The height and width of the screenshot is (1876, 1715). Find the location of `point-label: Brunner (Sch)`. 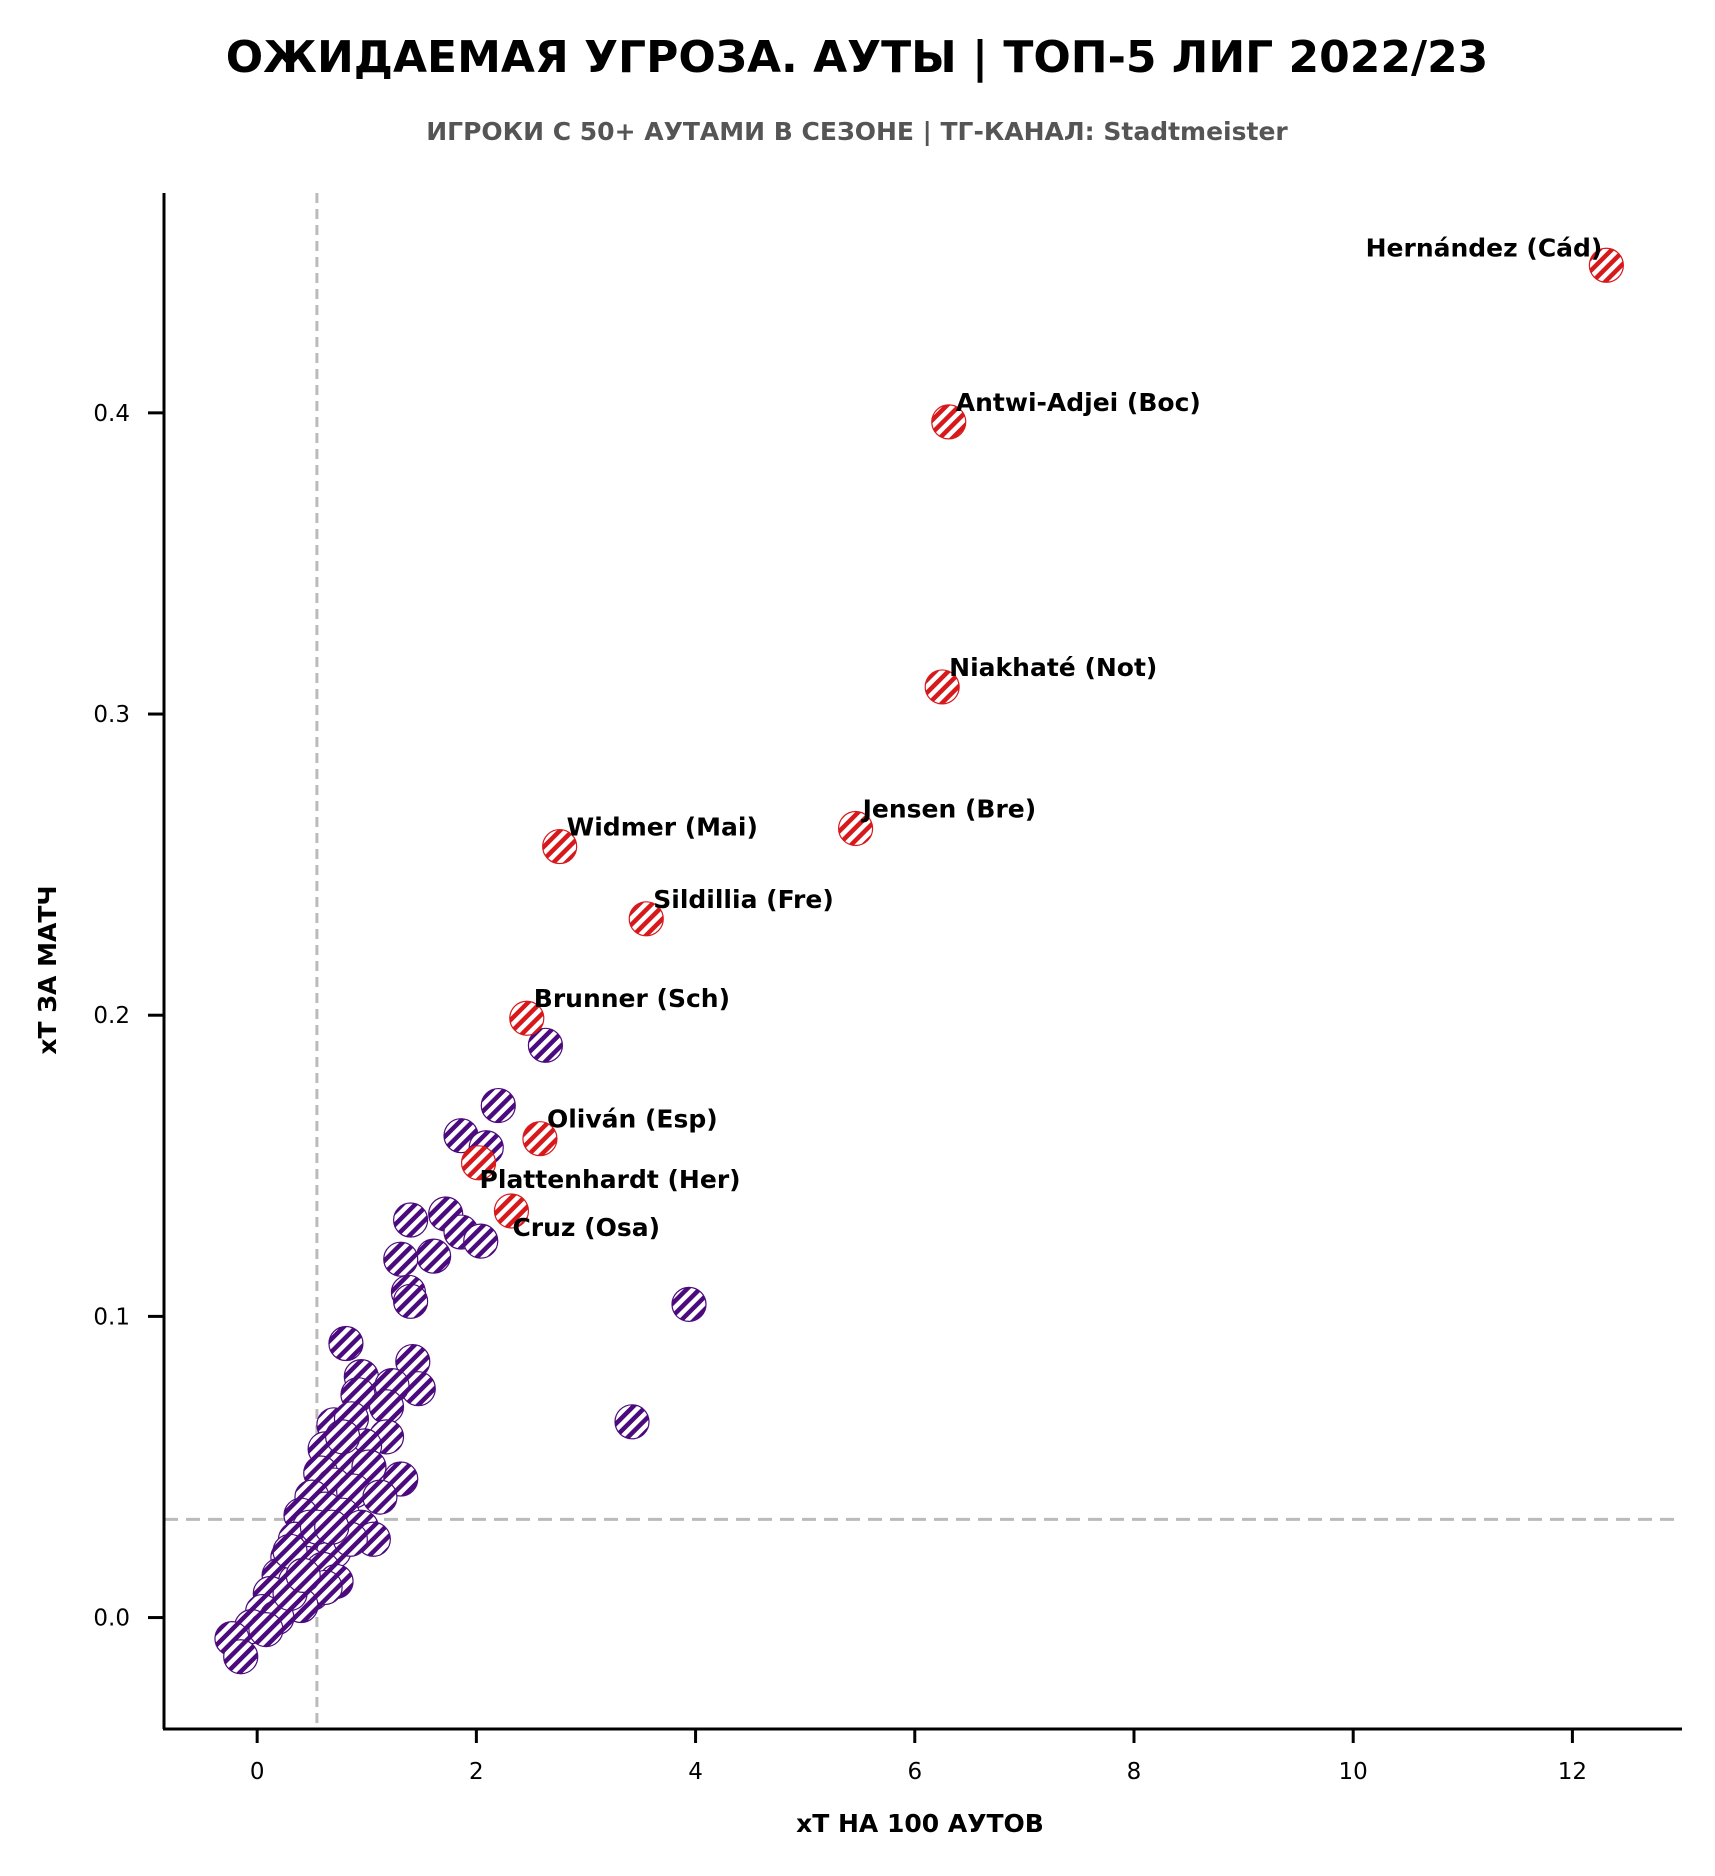

point-label: Brunner (Sch) is located at coordinates (632, 998).